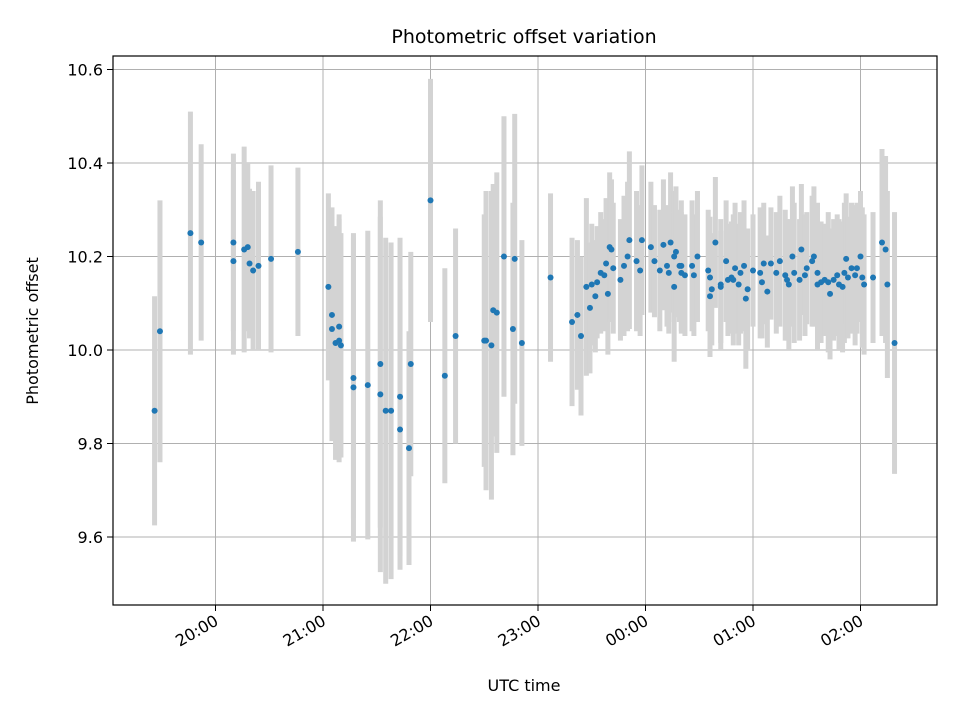 The width and height of the screenshot is (960, 720). I want to click on y-tick-label: 10.4, so click(85, 163).